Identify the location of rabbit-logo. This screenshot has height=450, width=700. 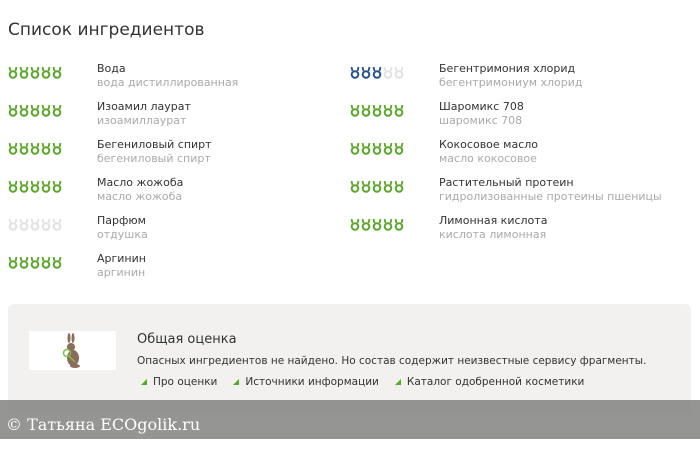
(72, 350).